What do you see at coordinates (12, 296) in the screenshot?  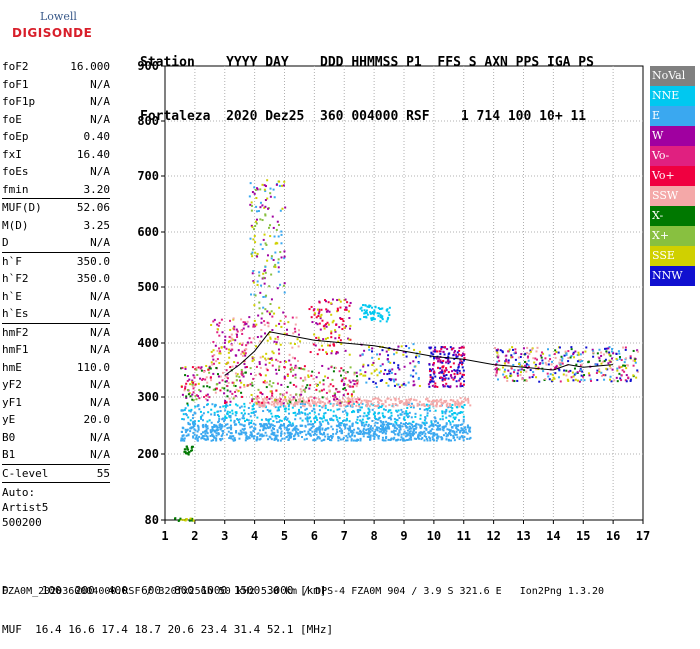 I see `param-name: h`E` at bounding box center [12, 296].